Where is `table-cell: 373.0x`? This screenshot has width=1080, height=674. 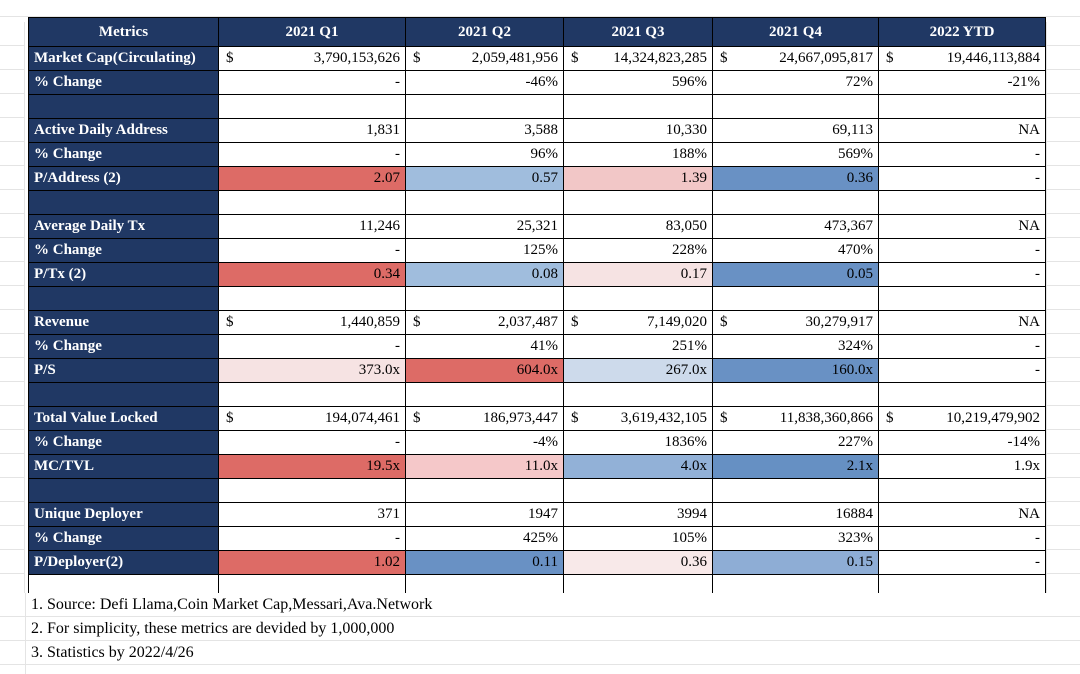
table-cell: 373.0x is located at coordinates (312, 370).